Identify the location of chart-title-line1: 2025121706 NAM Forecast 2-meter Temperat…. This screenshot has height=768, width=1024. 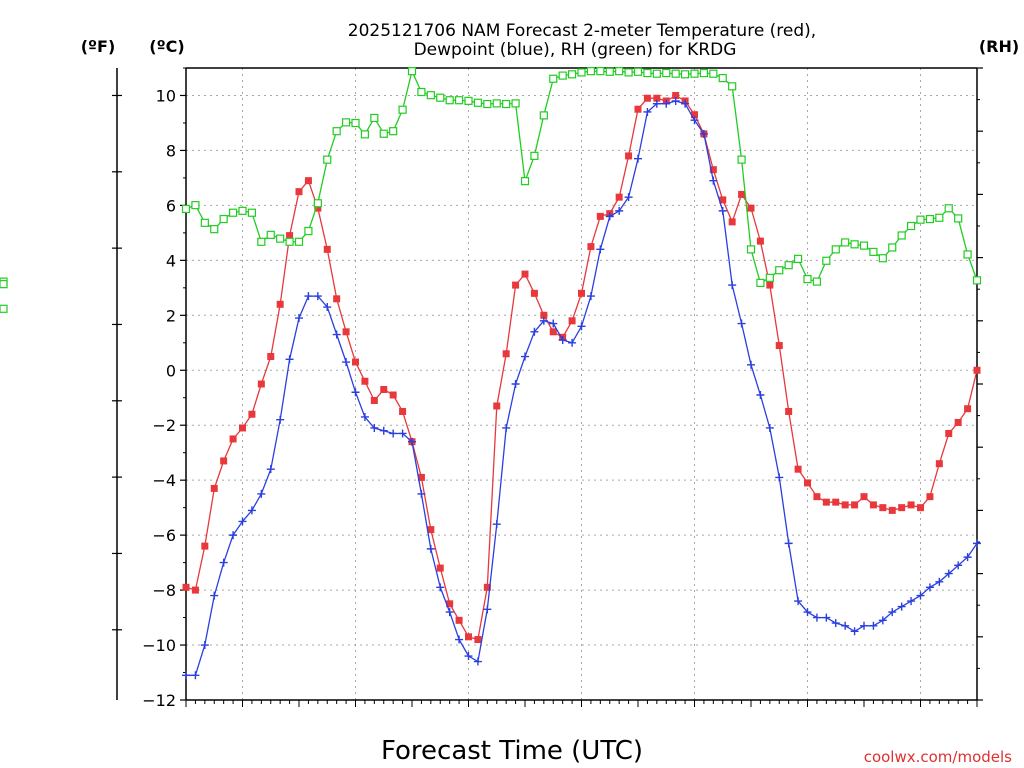
(582, 31).